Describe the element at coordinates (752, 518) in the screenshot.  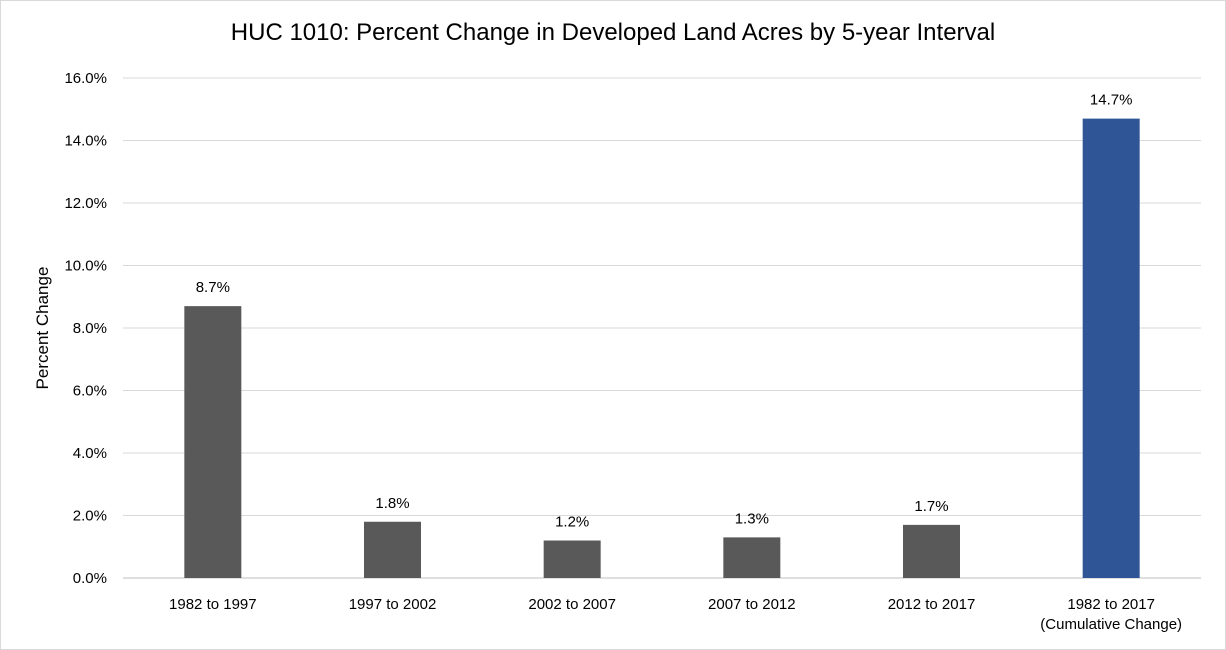
I see `data-label: 1.3%` at that location.